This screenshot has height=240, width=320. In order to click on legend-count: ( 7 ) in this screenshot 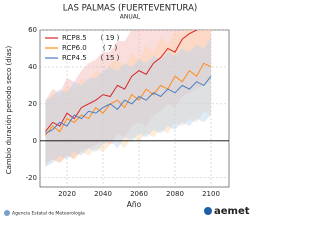, I will do `click(110, 48)`.